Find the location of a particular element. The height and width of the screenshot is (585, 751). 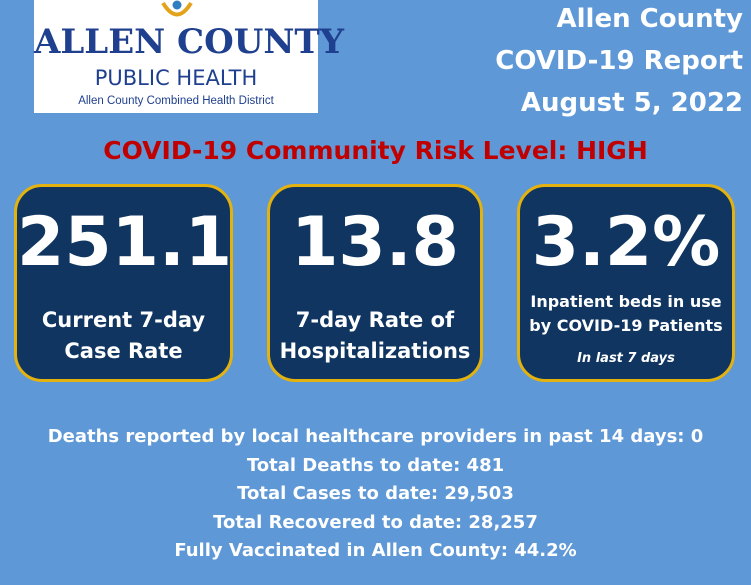

hospitalization-rate-card: 13.8 7-day Rate of Hospitalizations is located at coordinates (375, 283).